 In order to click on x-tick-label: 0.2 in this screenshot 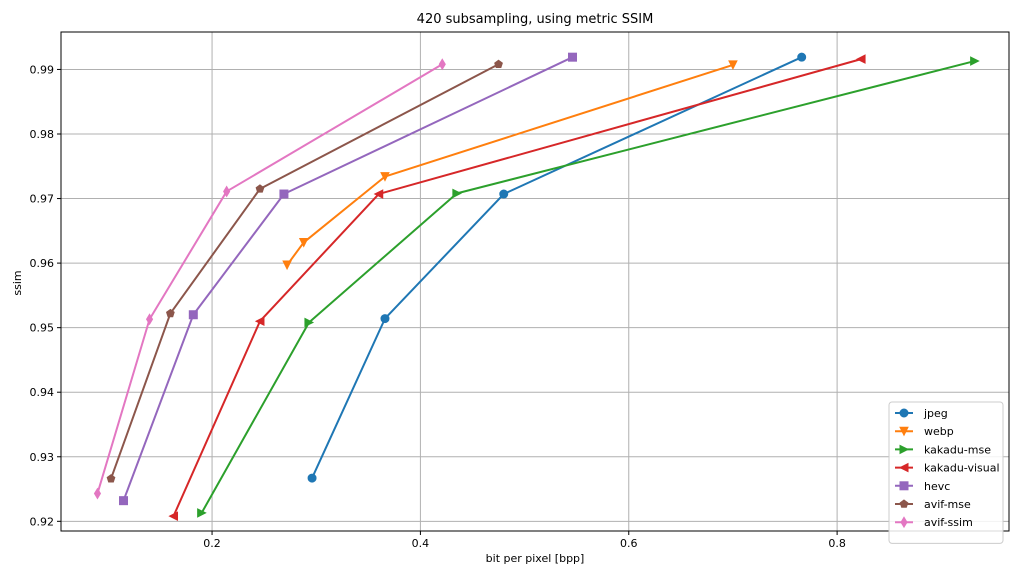, I will do `click(212, 543)`.